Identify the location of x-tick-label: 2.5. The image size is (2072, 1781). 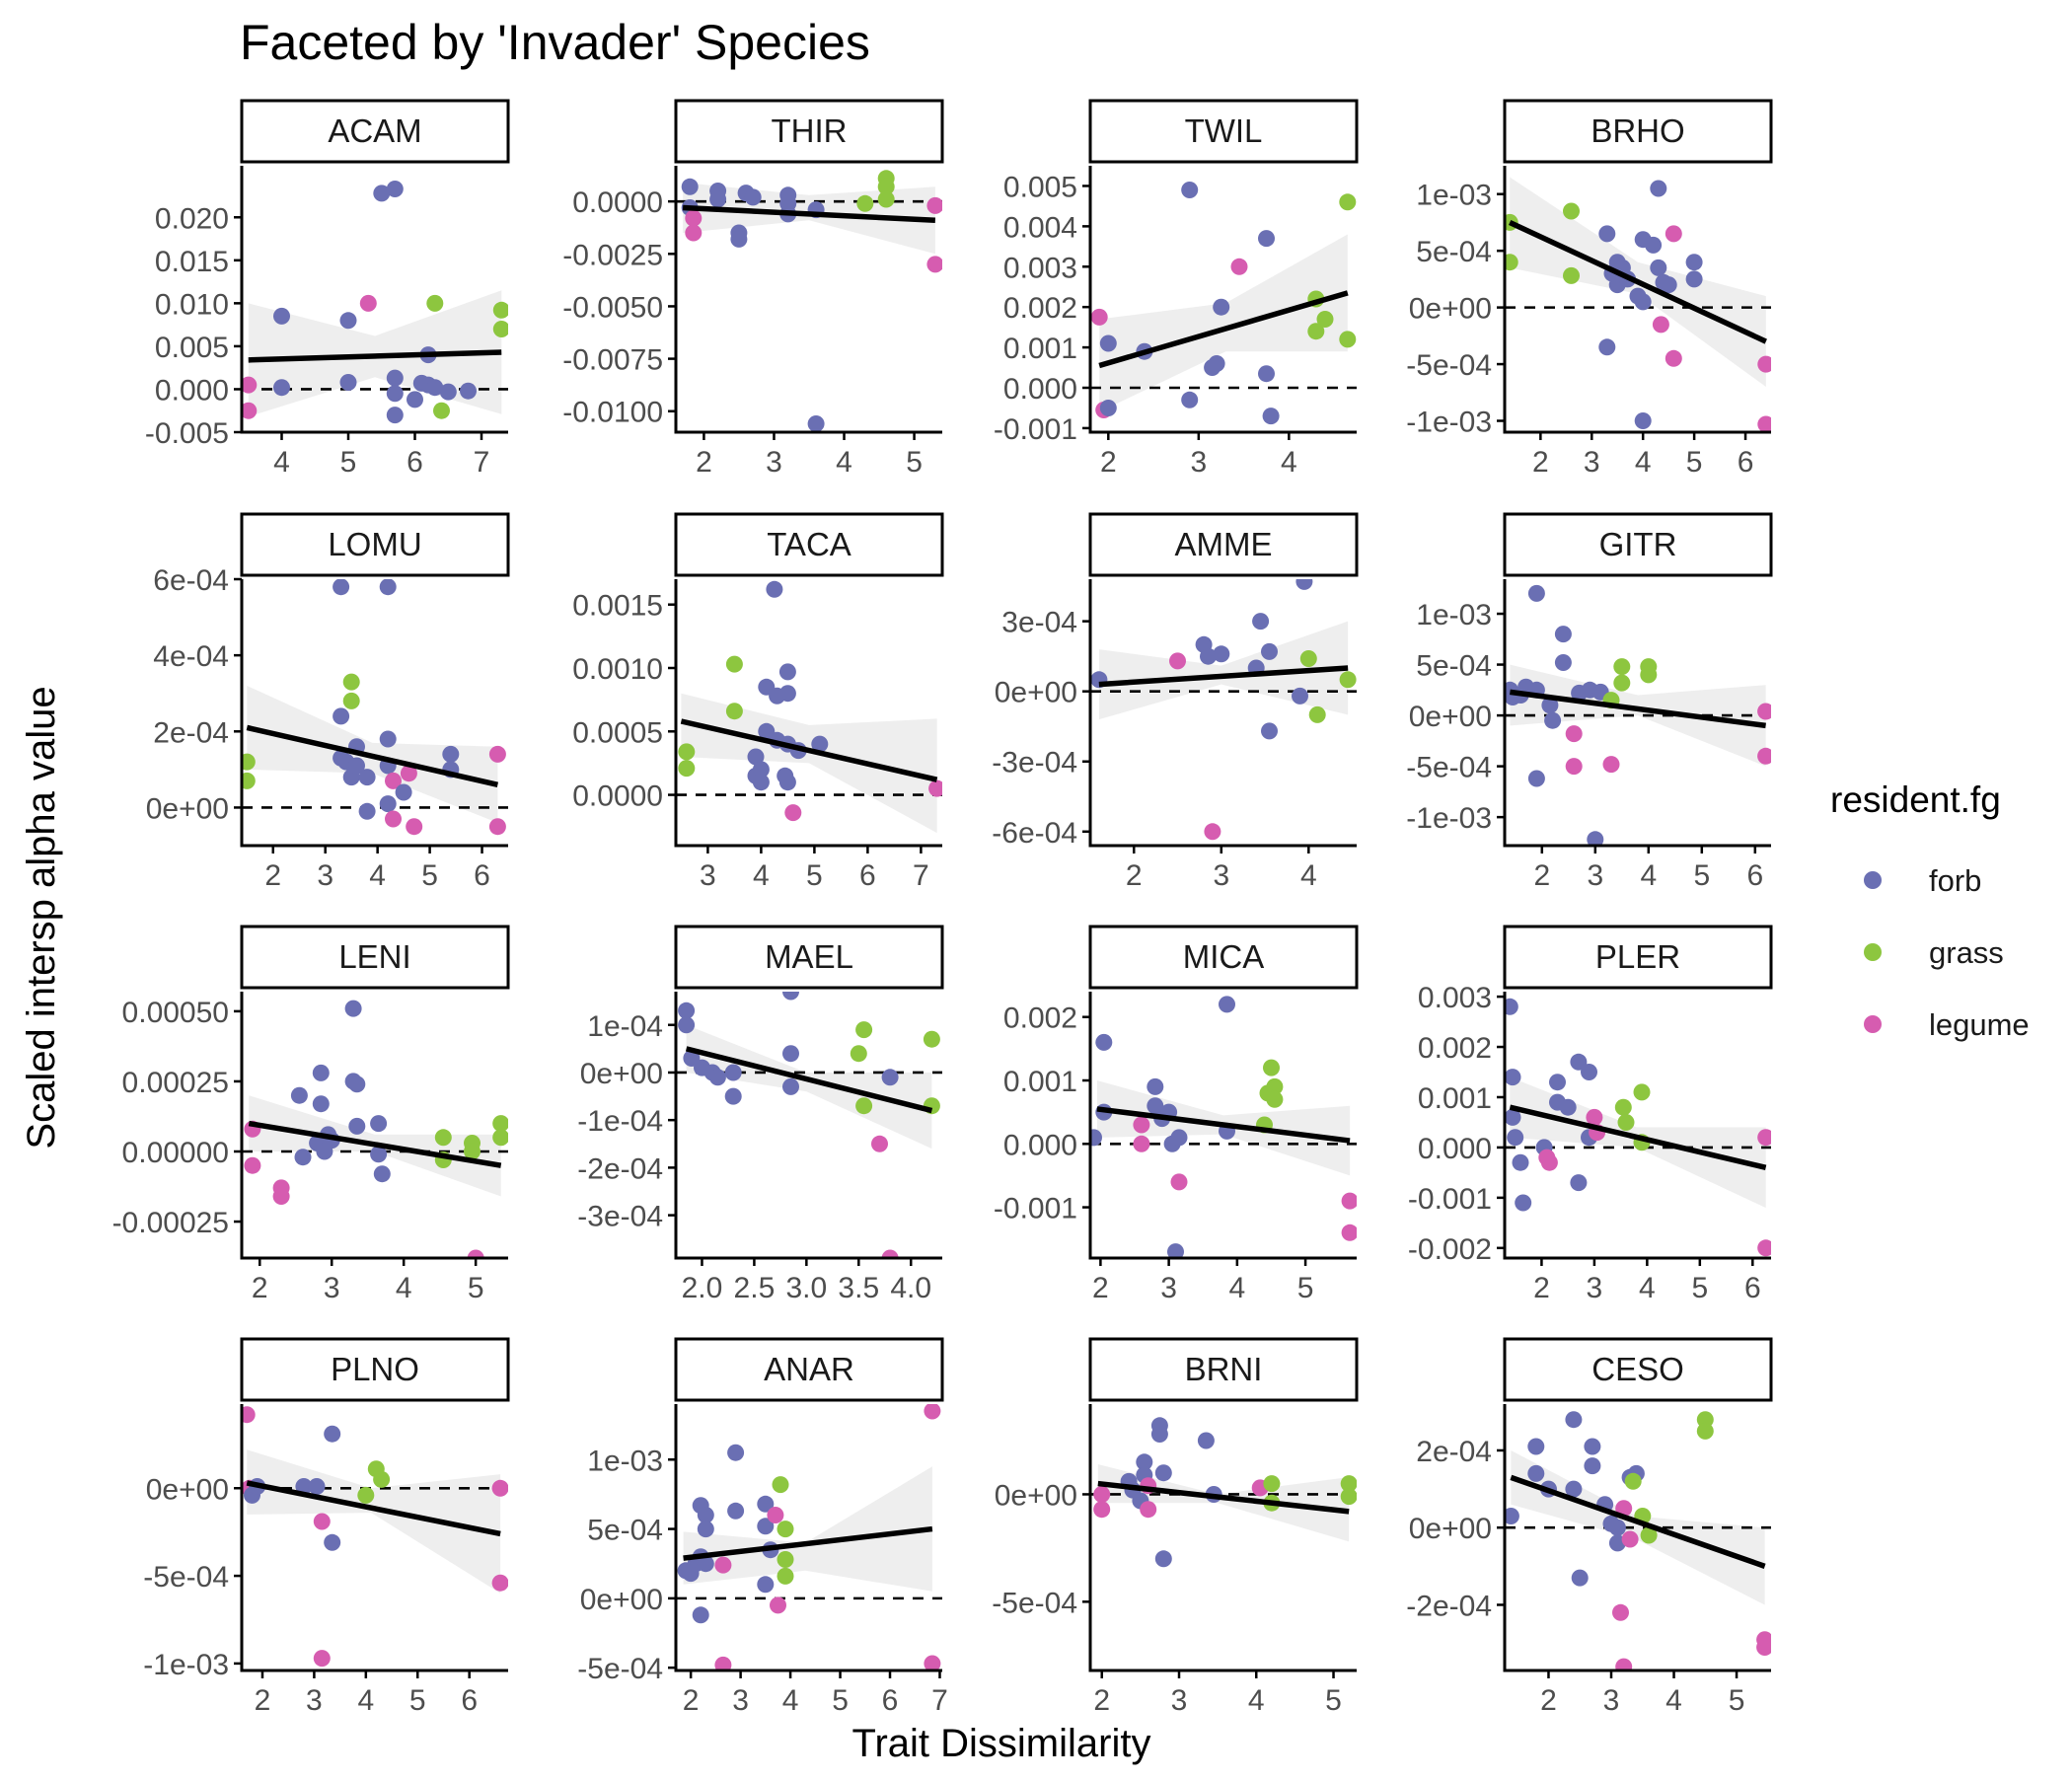
(755, 1288).